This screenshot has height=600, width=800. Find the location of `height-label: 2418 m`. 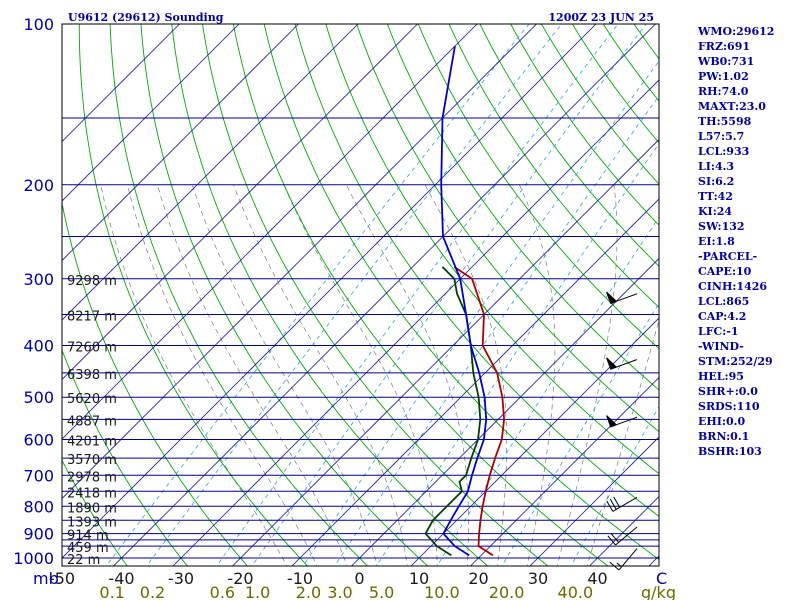

height-label: 2418 m is located at coordinates (92, 493).